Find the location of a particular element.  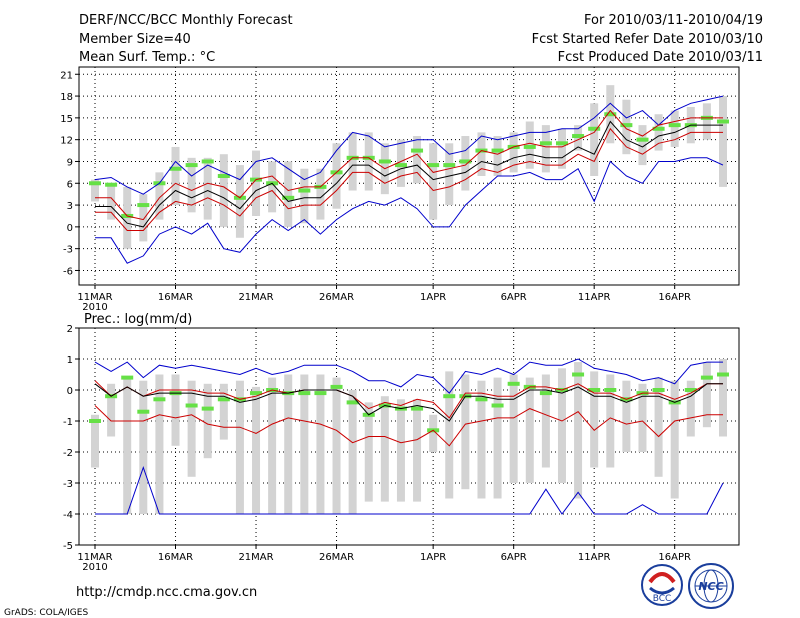

x-tick-label: 16MAR is located at coordinates (175, 557).